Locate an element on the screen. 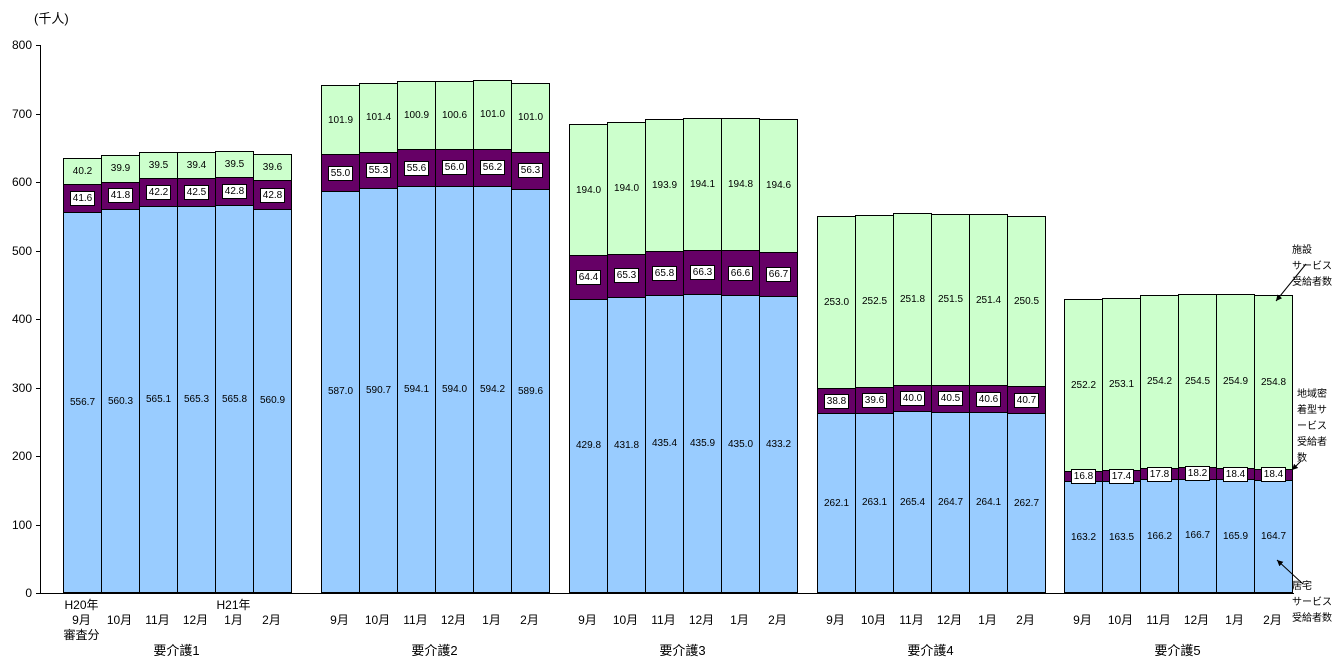 The image size is (1332, 661). bar-segment-home: 164.7 is located at coordinates (1273, 536).